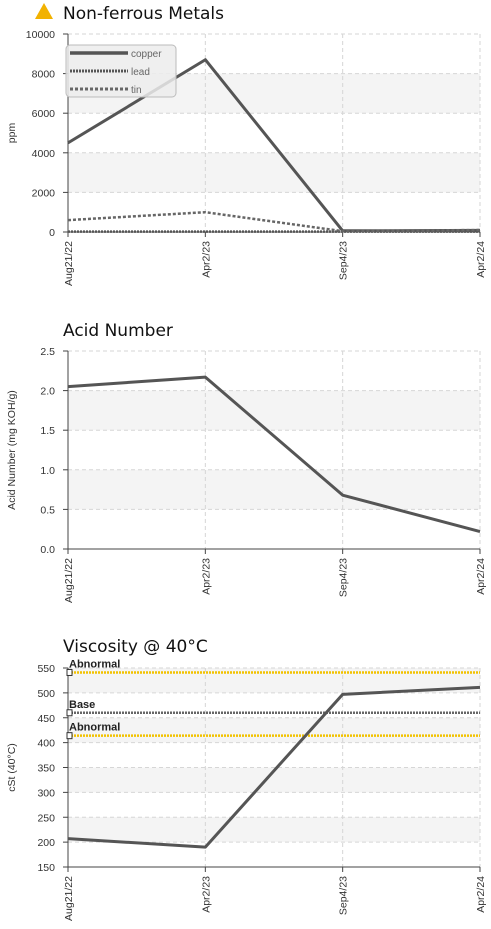 The height and width of the screenshot is (929, 491). What do you see at coordinates (46, 818) in the screenshot?
I see `y-tick-label: 250` at bounding box center [46, 818].